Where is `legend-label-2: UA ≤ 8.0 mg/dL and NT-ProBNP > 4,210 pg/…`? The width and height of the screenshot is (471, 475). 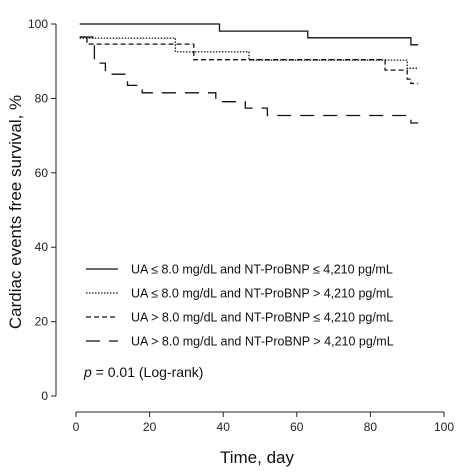
legend-label-2: UA ≤ 8.0 mg/dL and NT-ProBNP > 4,210 pg/… is located at coordinates (262, 294).